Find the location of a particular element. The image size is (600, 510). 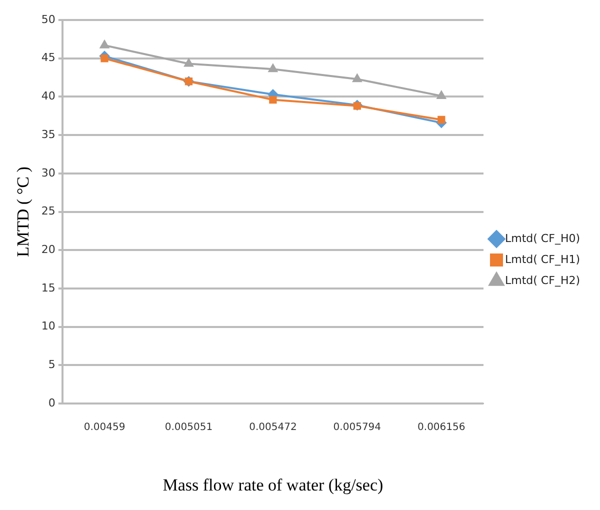

x-tick-label: 0.00459 is located at coordinates (105, 428).